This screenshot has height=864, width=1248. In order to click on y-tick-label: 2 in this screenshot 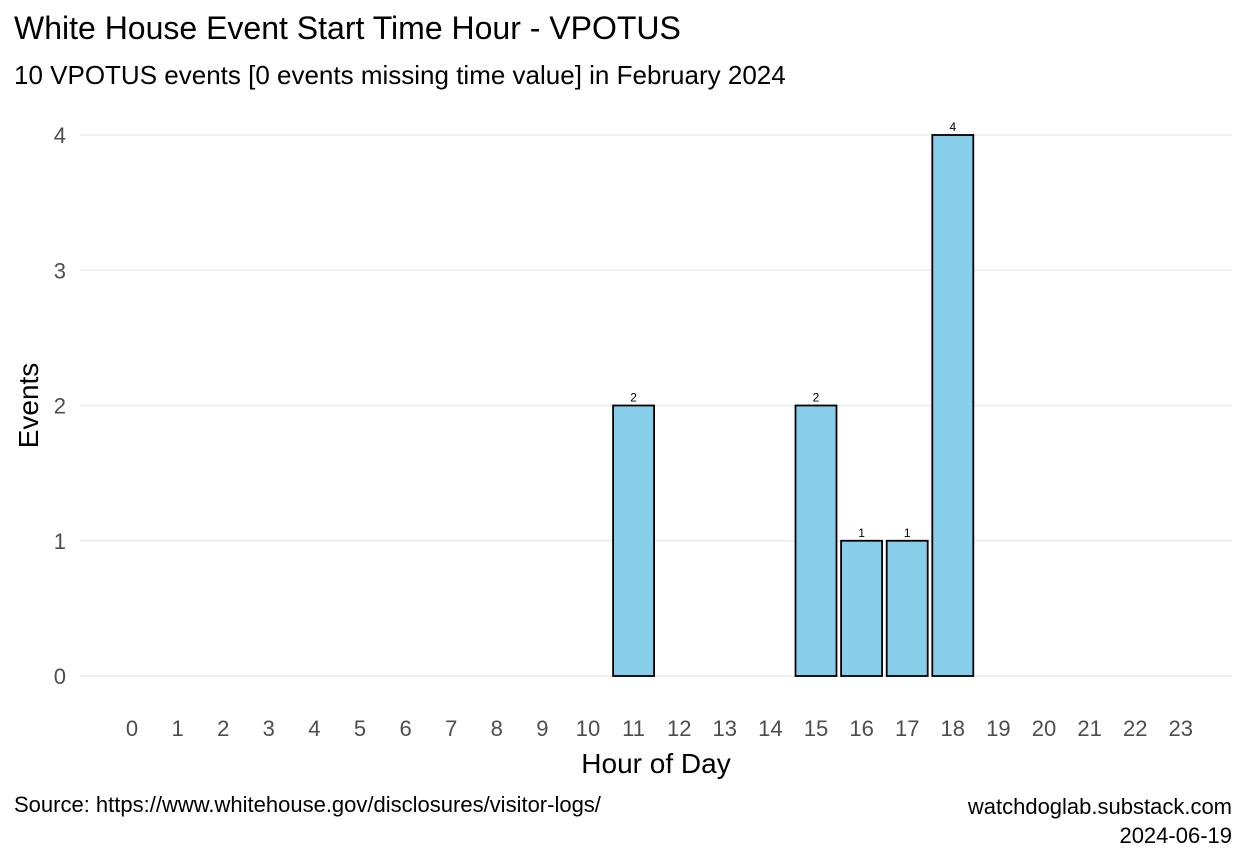, I will do `click(60, 406)`.